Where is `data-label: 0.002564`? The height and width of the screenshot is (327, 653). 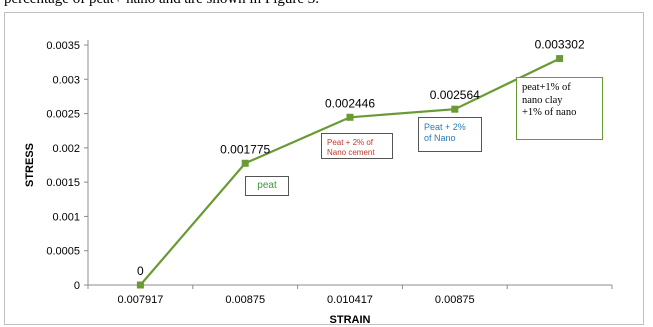 data-label: 0.002564 is located at coordinates (455, 95).